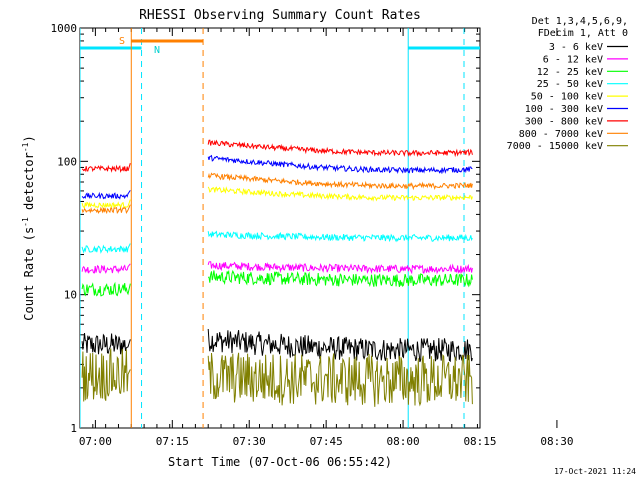 The image size is (640, 480). What do you see at coordinates (479, 441) in the screenshot?
I see `x-tick-label: 08:15` at bounding box center [479, 441].